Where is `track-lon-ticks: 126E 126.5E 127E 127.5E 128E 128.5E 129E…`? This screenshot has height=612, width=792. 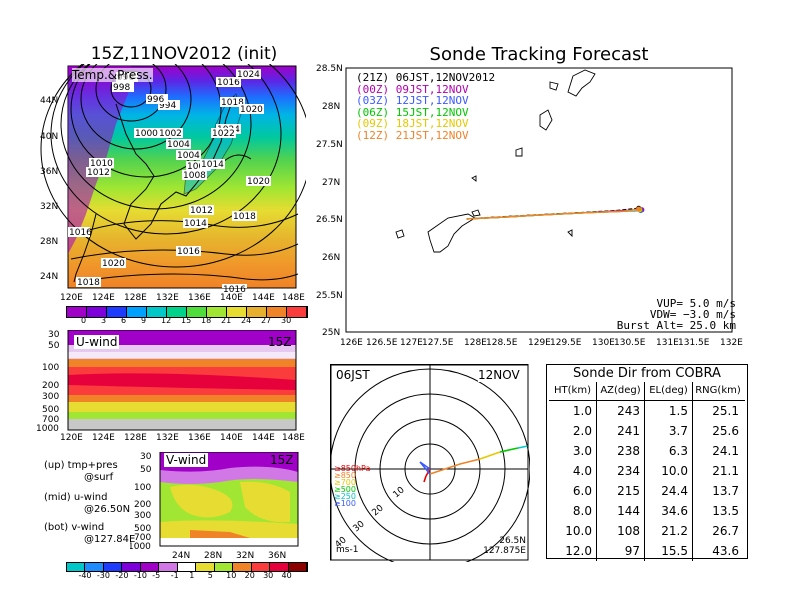
track-lon-ticks: 126E 126.5E 127E 127.5E 128E 128.5E 129E… is located at coordinates (541, 343).